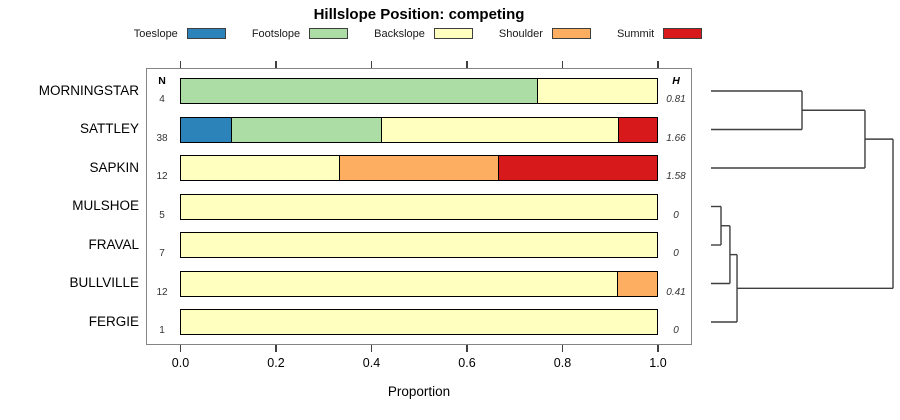  Describe the element at coordinates (635, 33) in the screenshot. I see `legend-label: Summit` at that location.